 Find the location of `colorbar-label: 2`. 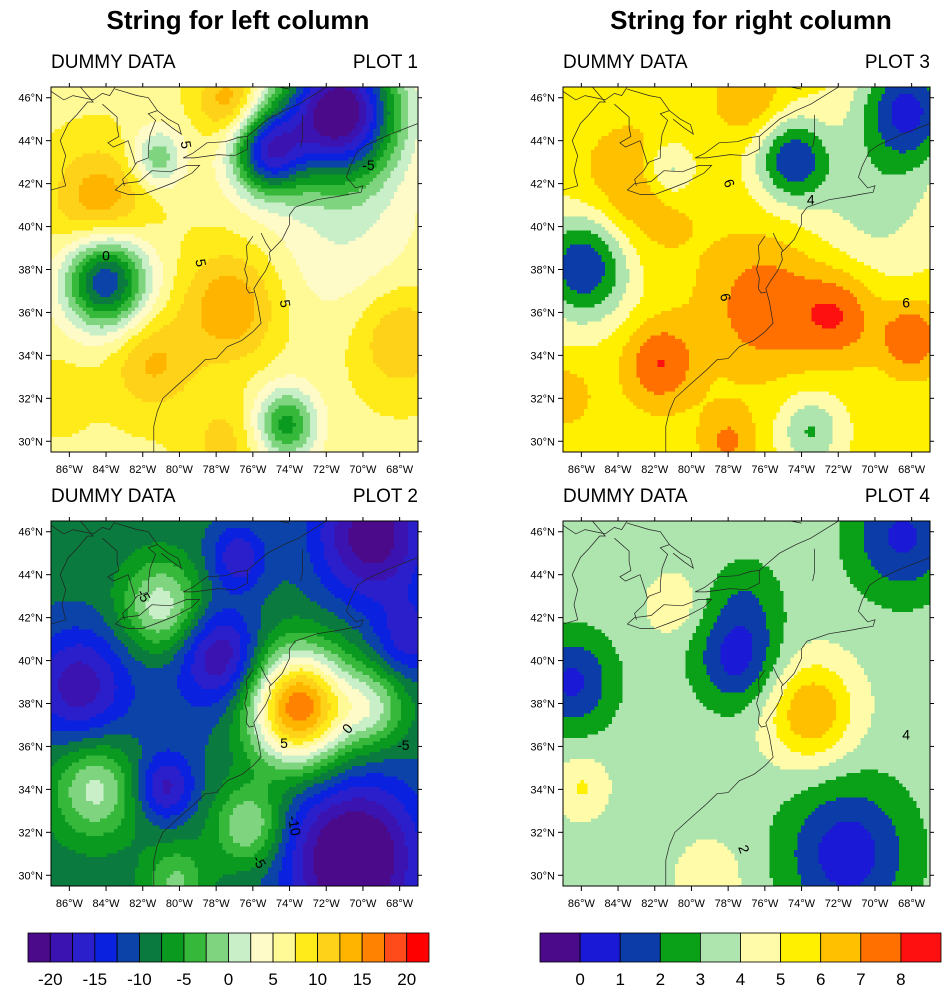

colorbar-label: 2 is located at coordinates (660, 979).